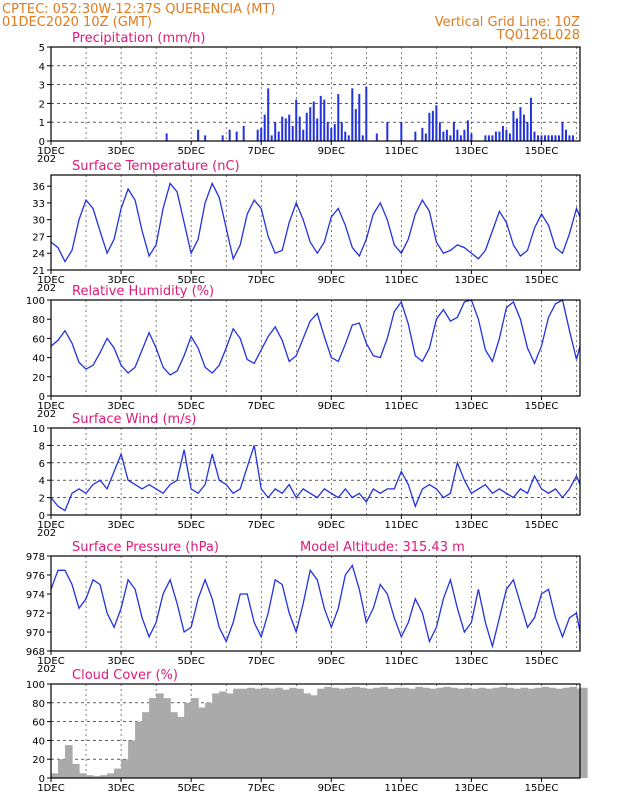  Describe the element at coordinates (50, 406) in the screenshot. I see `rh-xtick-label: 1DEC` at that location.